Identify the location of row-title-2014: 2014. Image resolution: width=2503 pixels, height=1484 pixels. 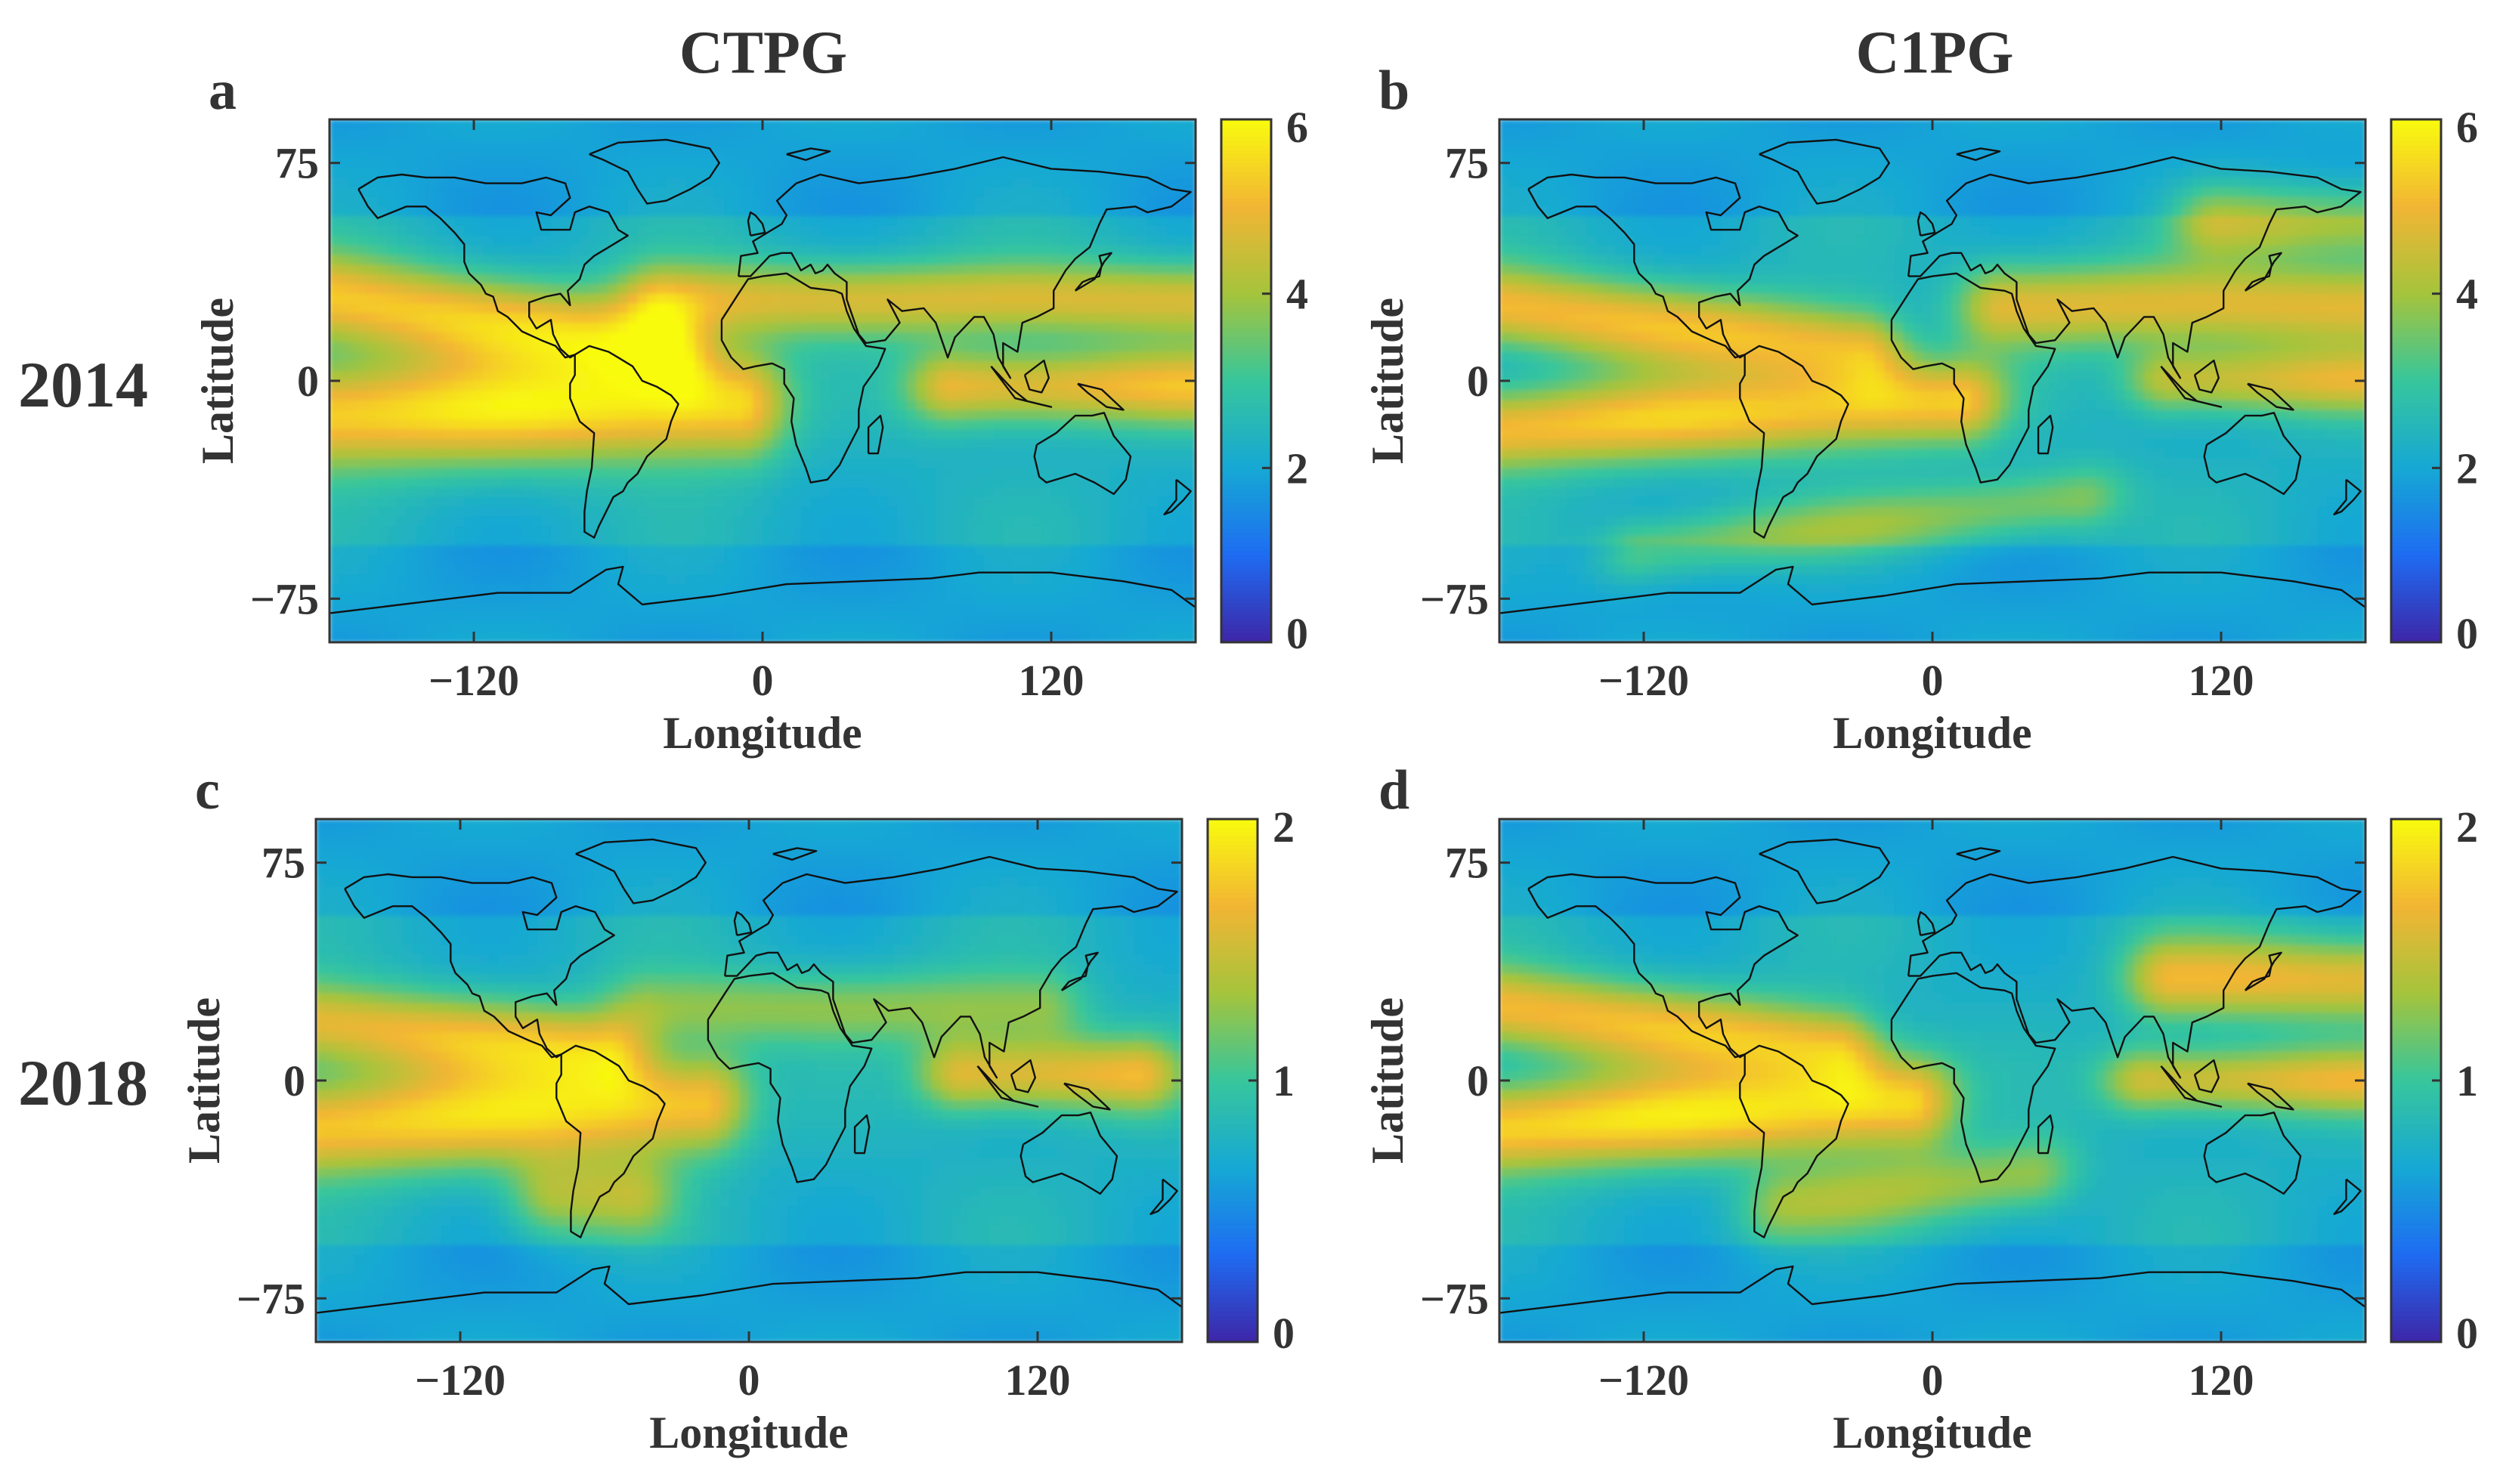
(83, 385).